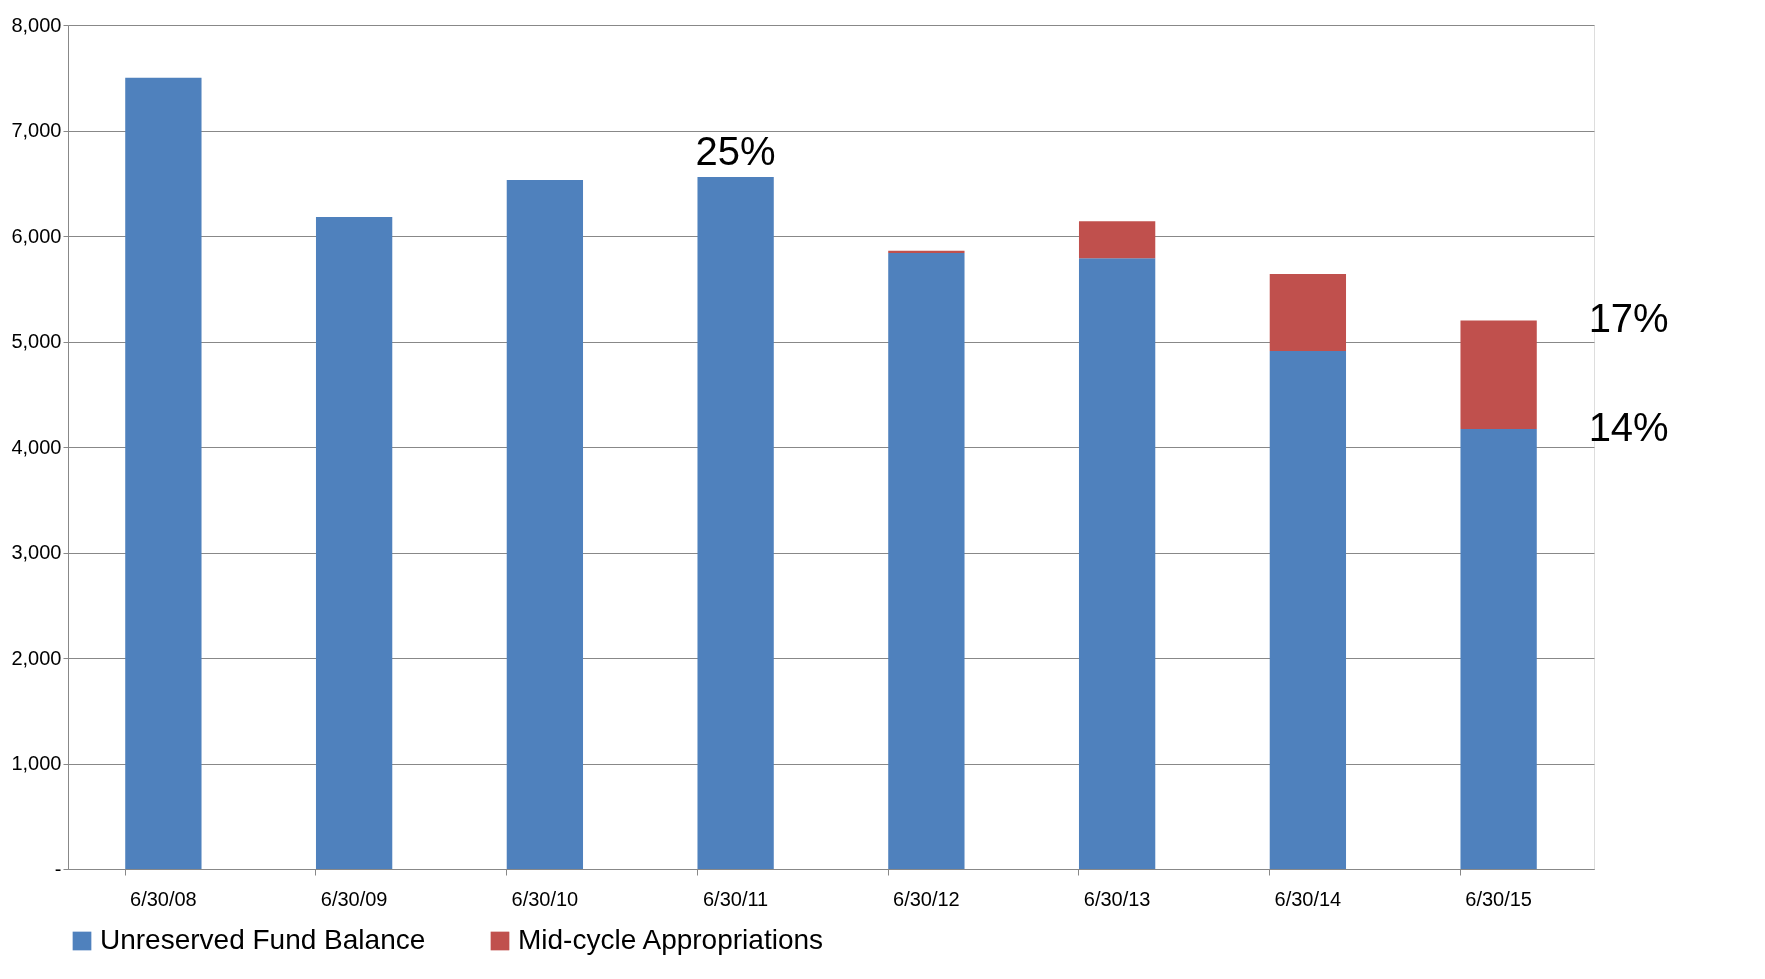 This screenshot has width=1765, height=979. I want to click on y-tick-label: 6,000, so click(36, 235).